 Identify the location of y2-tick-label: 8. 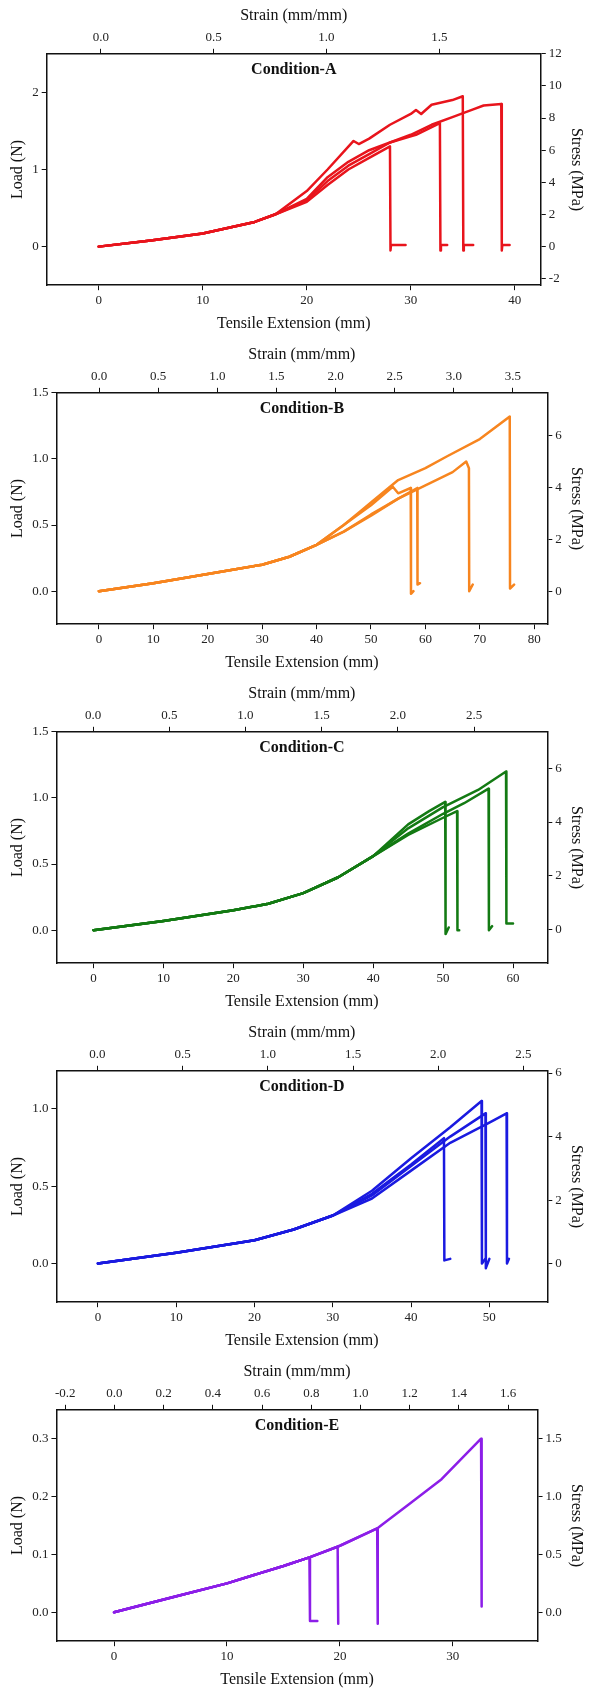
(552, 117).